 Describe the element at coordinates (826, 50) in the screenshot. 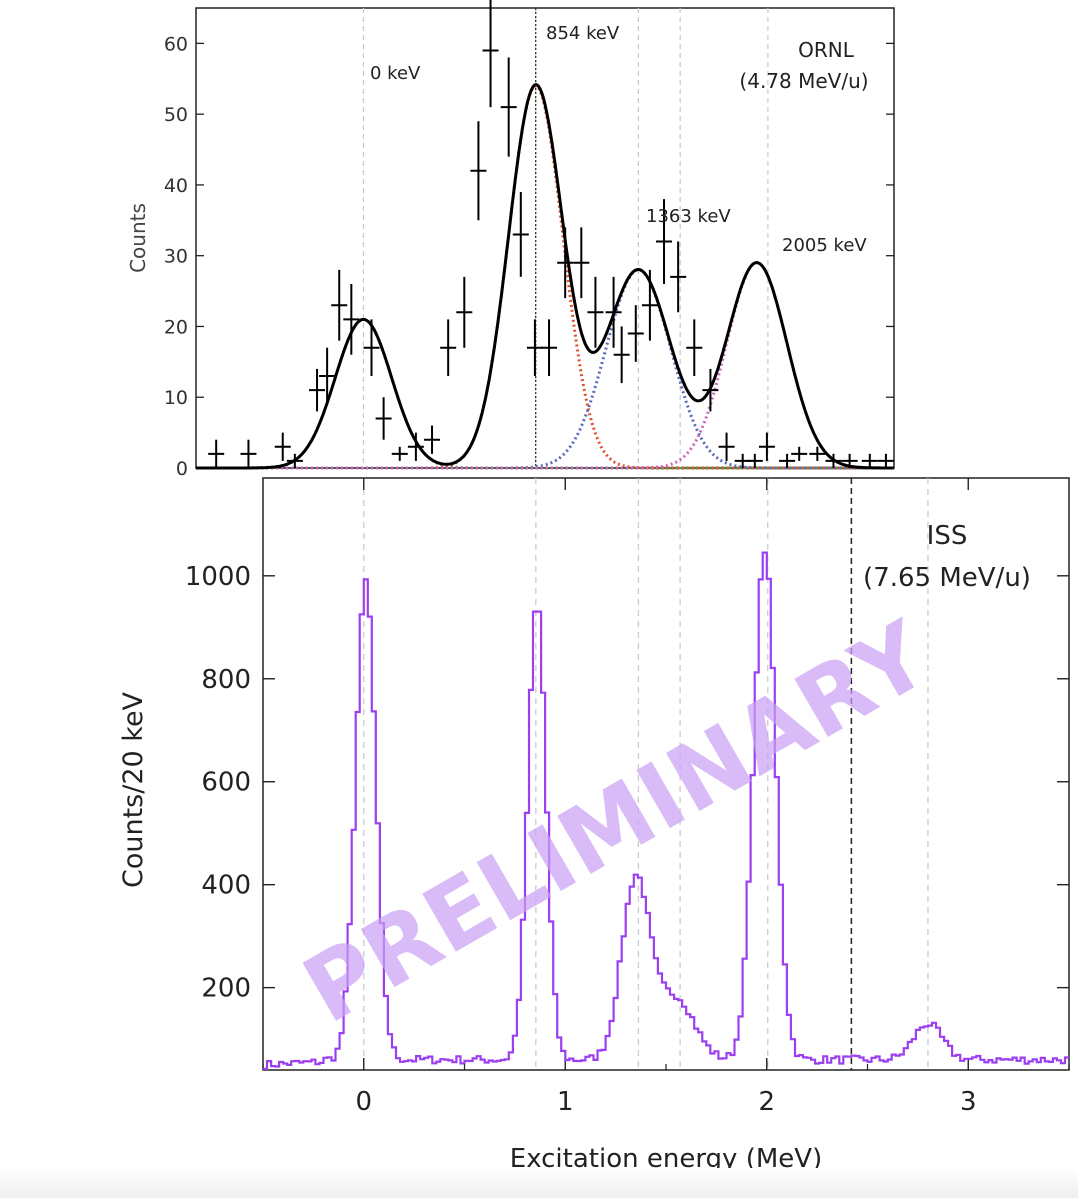

I see `ornl-facility-label: ORNL` at that location.